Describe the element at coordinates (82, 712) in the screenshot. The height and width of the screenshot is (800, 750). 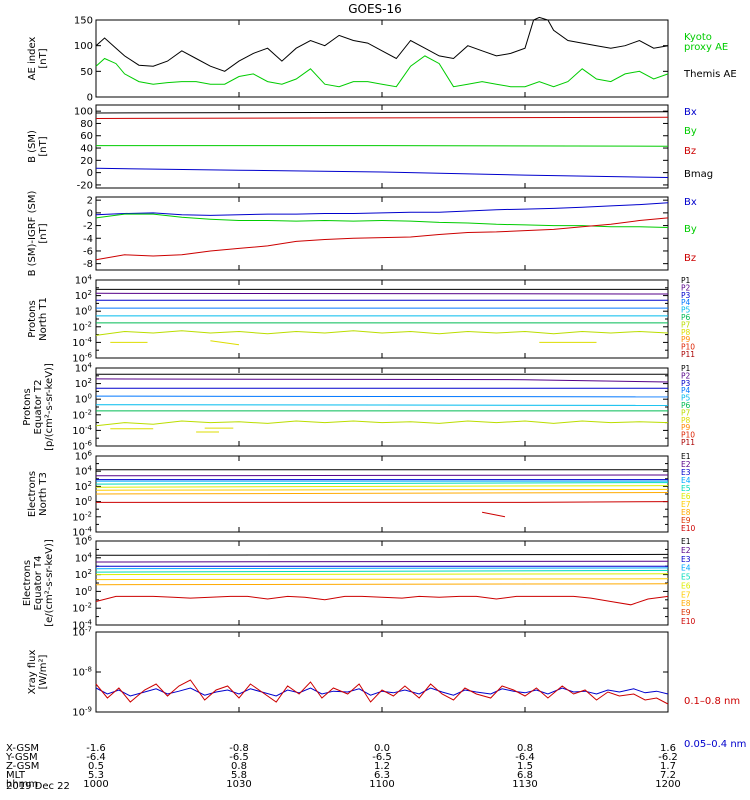
I see `panel-8-ytick-label: 10-9` at that location.